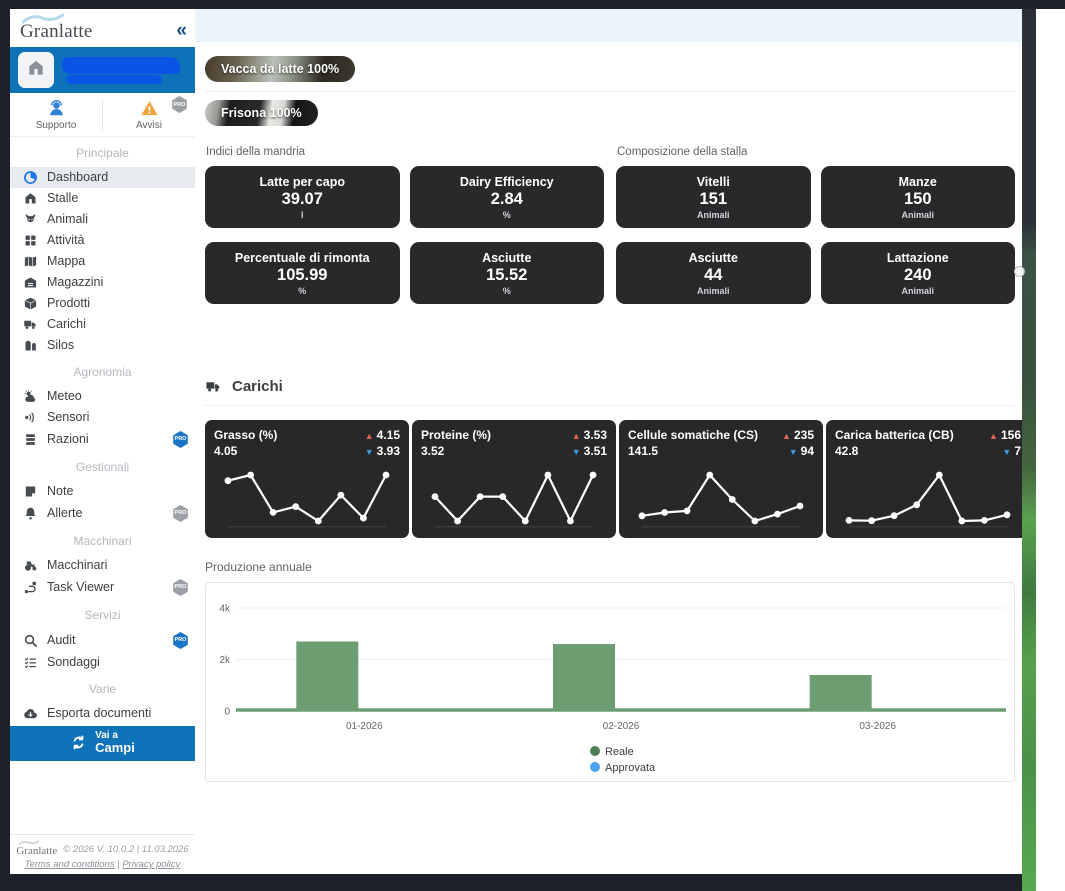 This screenshot has height=891, width=1065. I want to click on nav-section-label: Principale, so click(102, 153).